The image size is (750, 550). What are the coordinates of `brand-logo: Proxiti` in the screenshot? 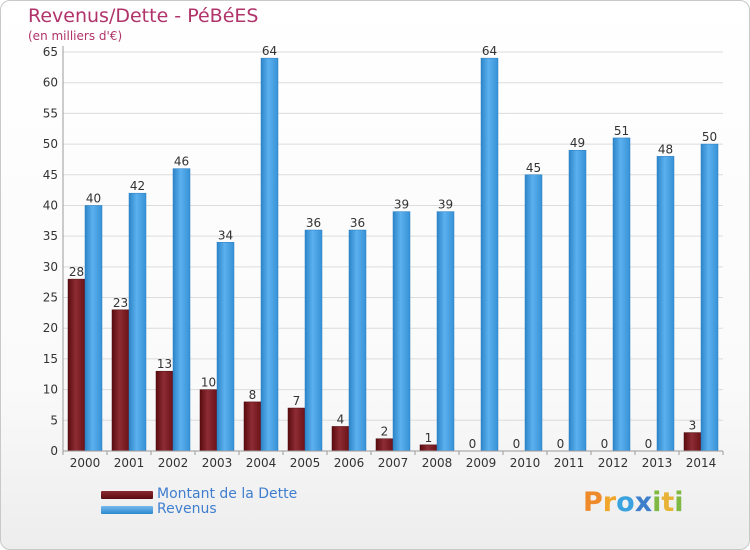 It's located at (633, 502).